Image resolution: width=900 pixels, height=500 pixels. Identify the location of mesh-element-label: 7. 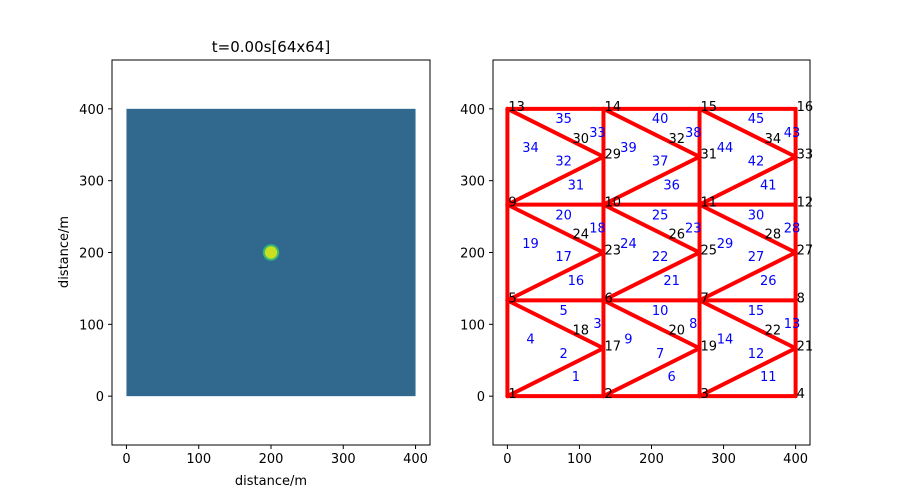
(660, 354).